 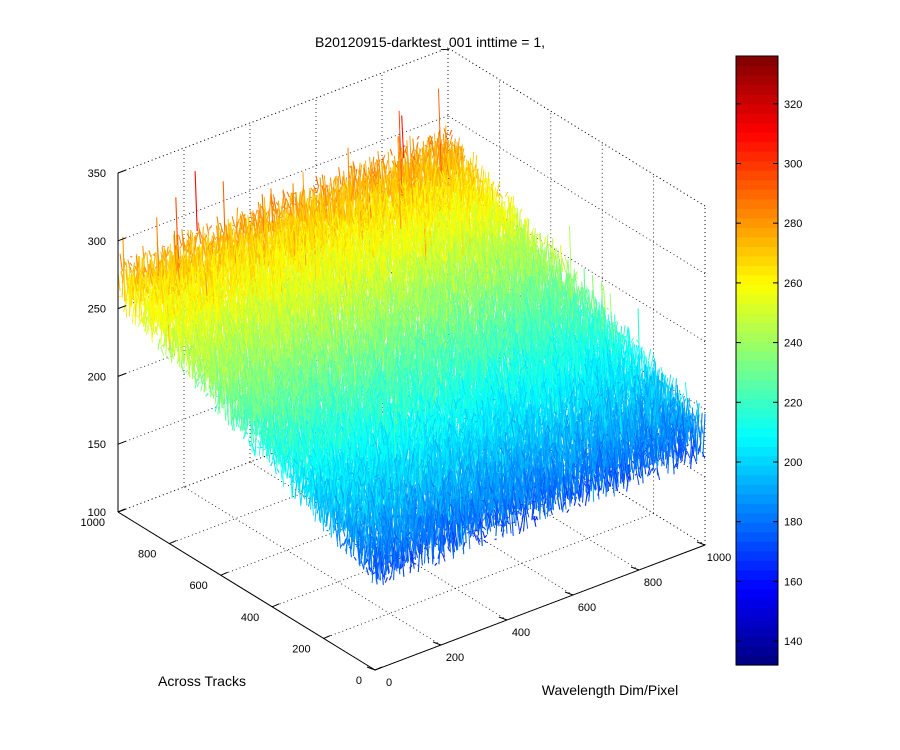 What do you see at coordinates (283, 110) in the screenshot?
I see `box-top-back` at bounding box center [283, 110].